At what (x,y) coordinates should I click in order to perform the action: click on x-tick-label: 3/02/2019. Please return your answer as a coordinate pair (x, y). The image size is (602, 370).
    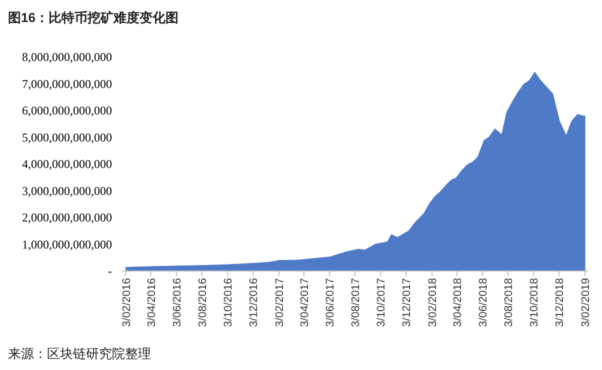
    Looking at the image, I should click on (586, 302).